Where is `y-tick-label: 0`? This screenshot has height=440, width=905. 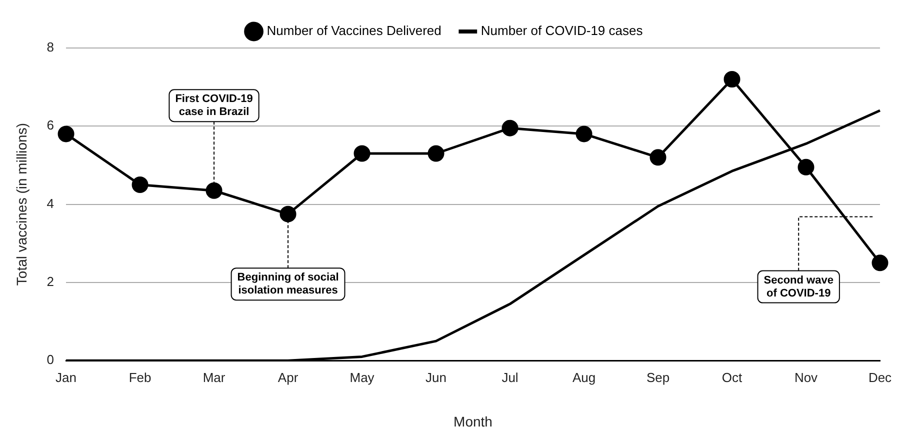 y-tick-label: 0 is located at coordinates (50, 360).